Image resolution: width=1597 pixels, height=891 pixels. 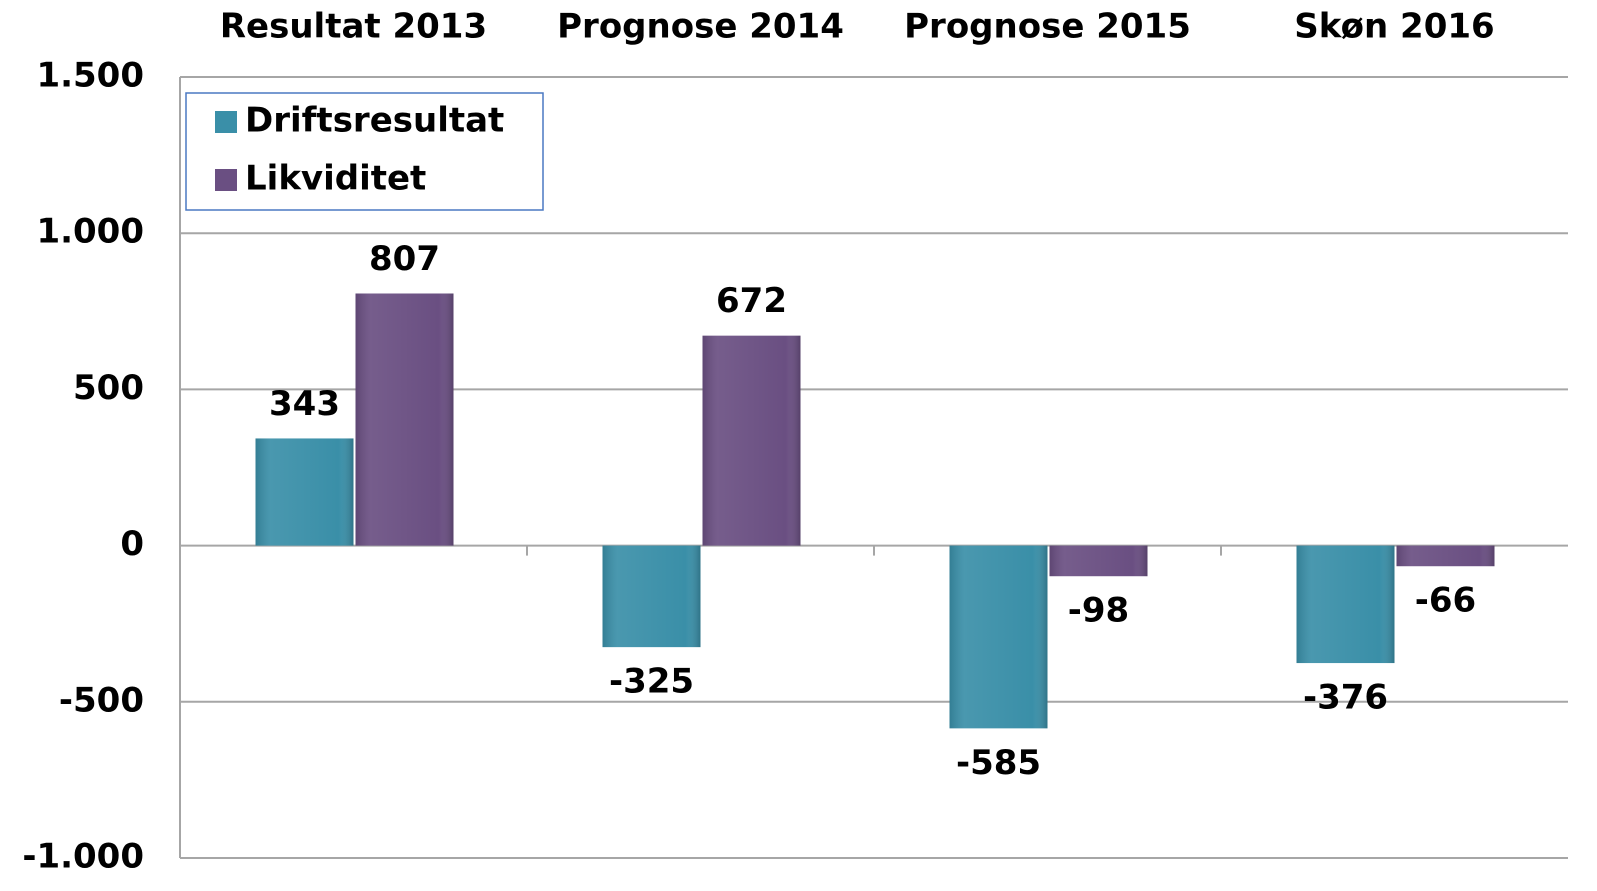 What do you see at coordinates (700, 27) in the screenshot?
I see `category-label: Prognose 2014` at bounding box center [700, 27].